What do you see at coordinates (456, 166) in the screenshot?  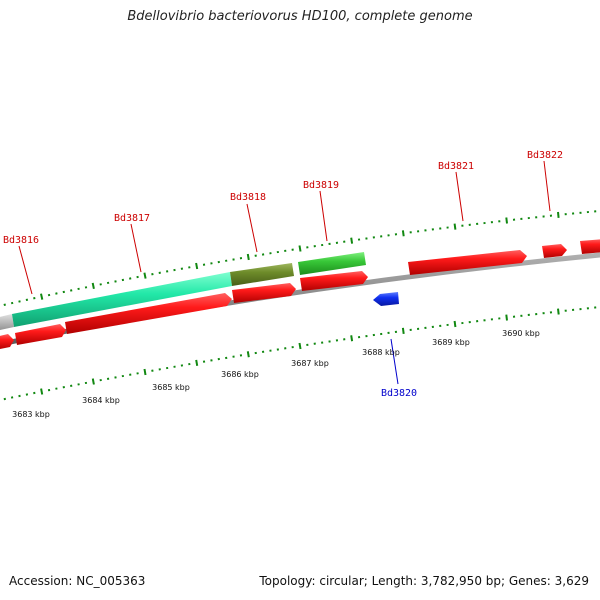 I see `gene-label-bd3821: Bd3821` at bounding box center [456, 166].